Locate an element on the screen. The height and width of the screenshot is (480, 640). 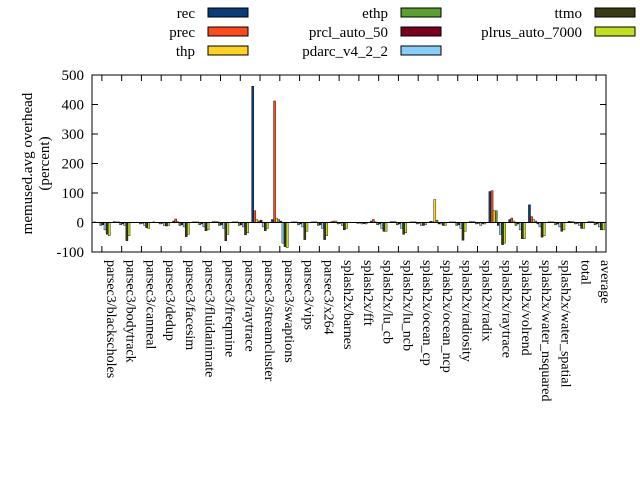
legend-swatch-prec is located at coordinates (228, 31).